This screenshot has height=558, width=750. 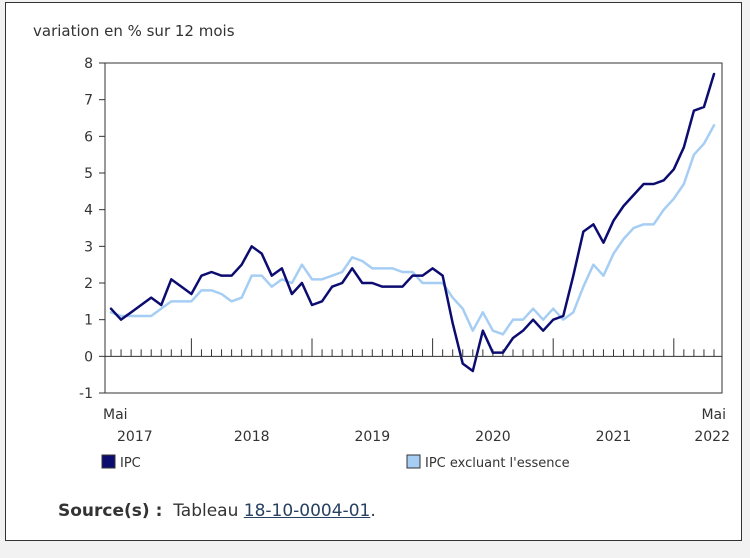 I want to click on y-tick-label: 5, so click(x=88, y=174).